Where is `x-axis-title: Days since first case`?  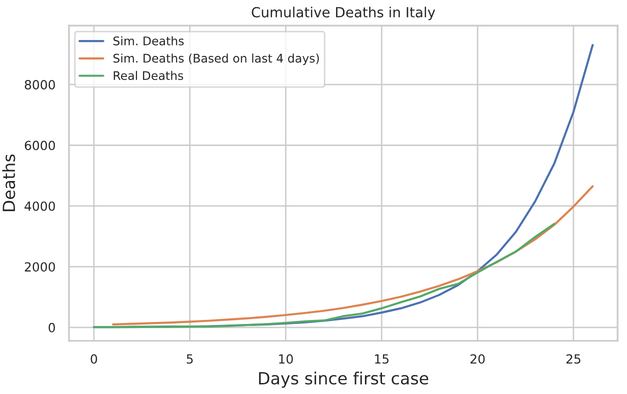
x-axis-title: Days since first case is located at coordinates (343, 380).